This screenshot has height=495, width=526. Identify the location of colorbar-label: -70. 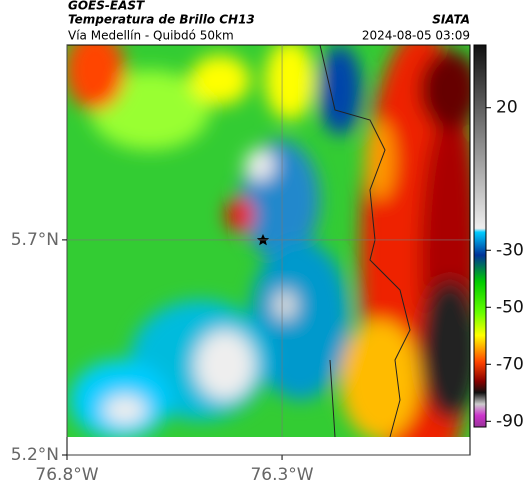
(510, 364).